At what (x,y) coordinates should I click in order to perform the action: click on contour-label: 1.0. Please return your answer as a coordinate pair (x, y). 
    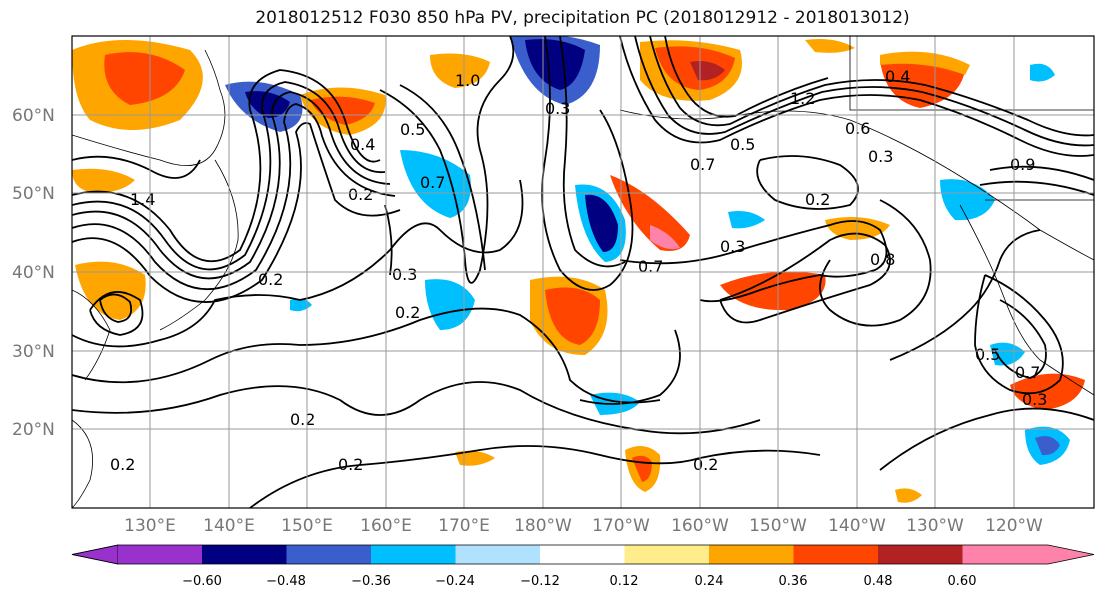
    Looking at the image, I should click on (467, 80).